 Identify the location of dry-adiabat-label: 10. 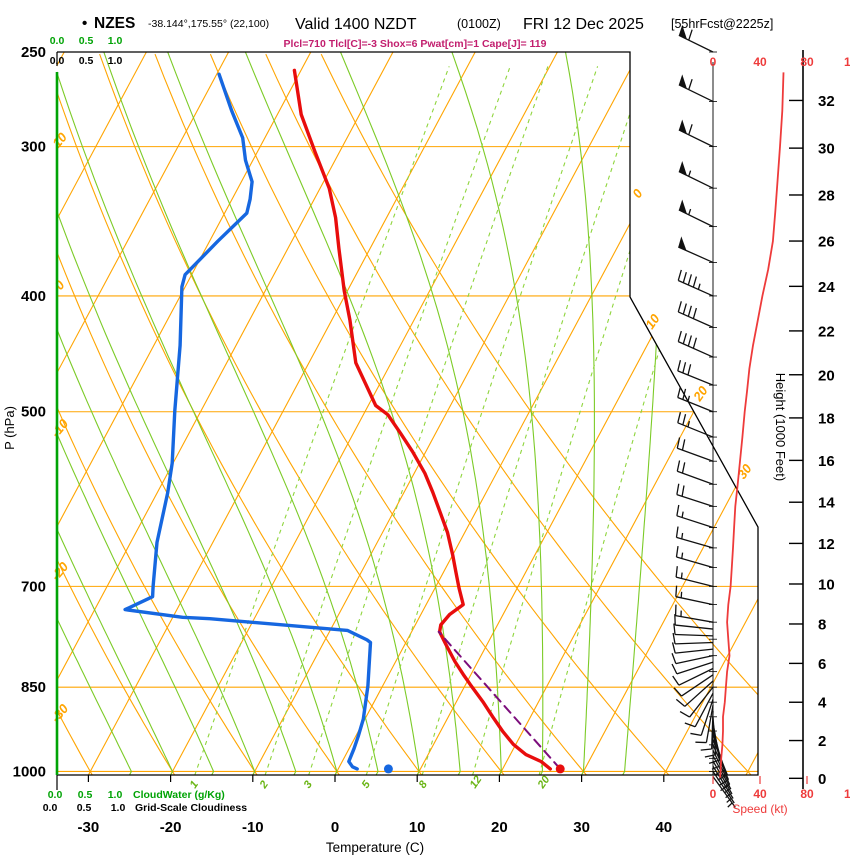
(59, 139).